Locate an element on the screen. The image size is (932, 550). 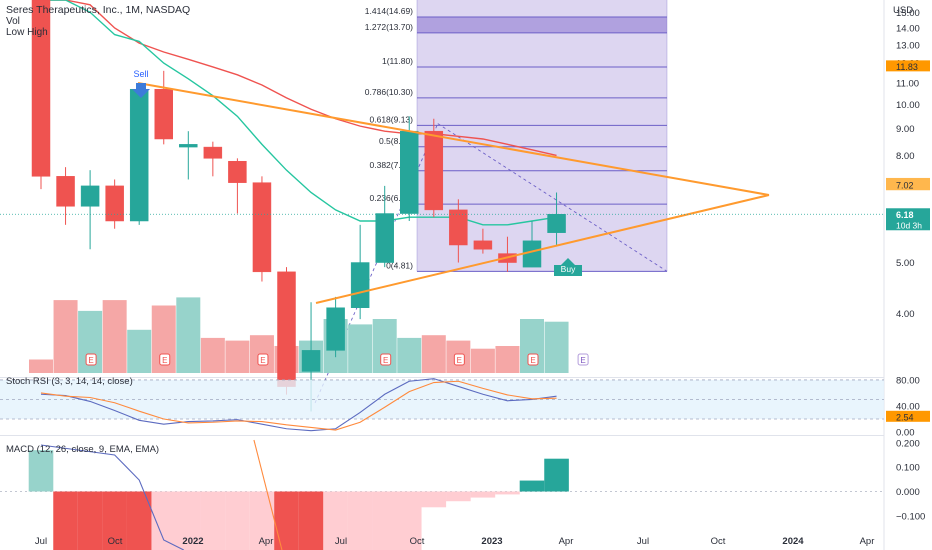
time-axis: Jul Oct 2022 Apr Jul Oct 2023 Apr Jul Oct 2024 Apr is located at coordinates (454, 541).